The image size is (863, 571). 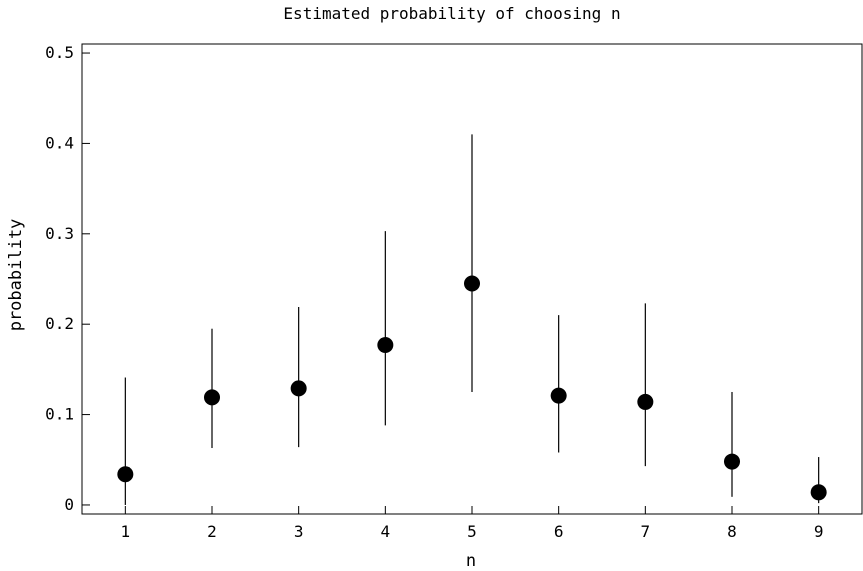 I want to click on y-tick-label: 0.2, so click(x=59, y=323).